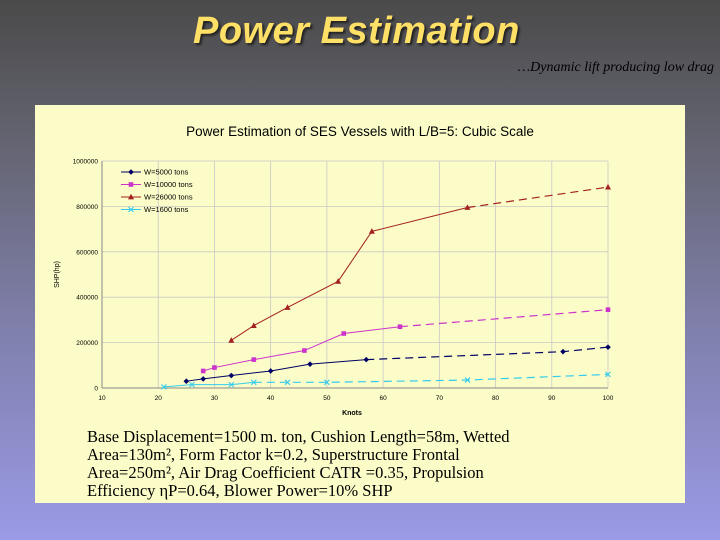  Describe the element at coordinates (215, 398) in the screenshot. I see `x-tick-label: 30` at that location.